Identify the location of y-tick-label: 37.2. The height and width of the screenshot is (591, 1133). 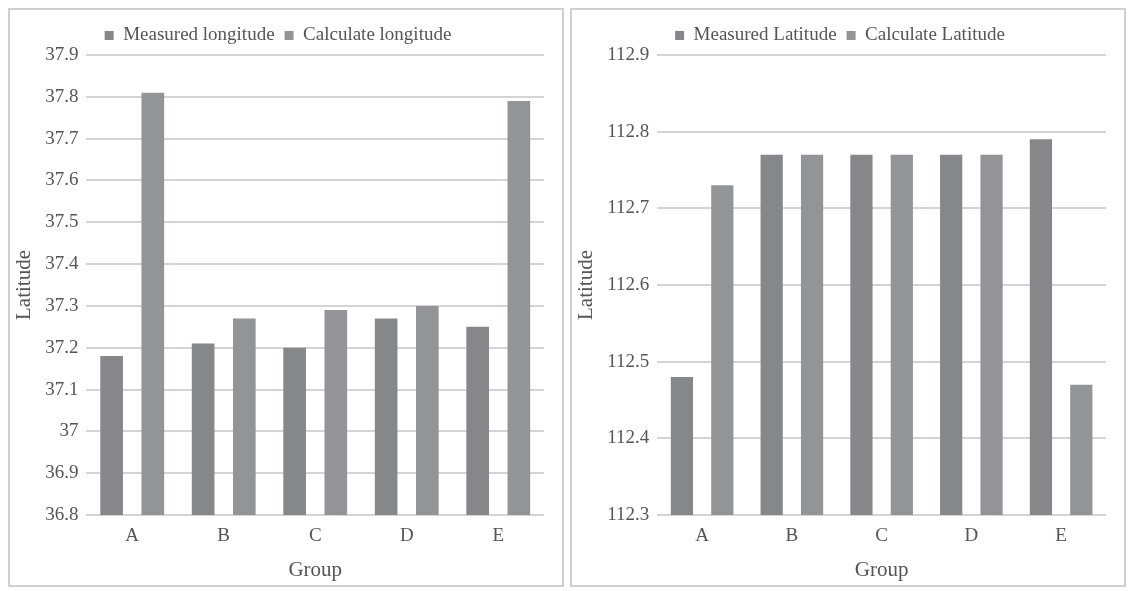
(62, 346).